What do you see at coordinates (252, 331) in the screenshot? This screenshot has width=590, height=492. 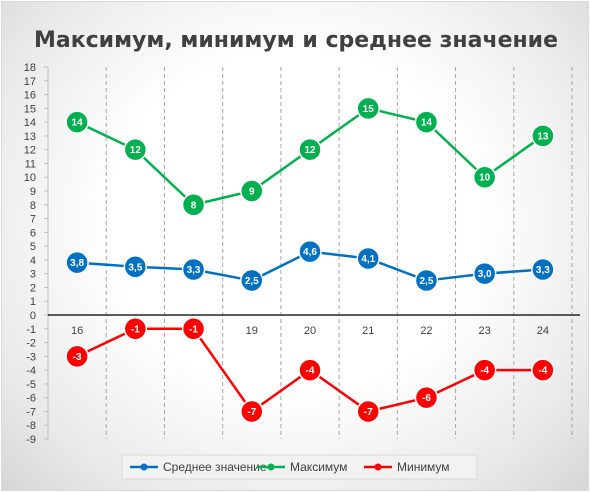 I see `x-tick-label: 19` at bounding box center [252, 331].